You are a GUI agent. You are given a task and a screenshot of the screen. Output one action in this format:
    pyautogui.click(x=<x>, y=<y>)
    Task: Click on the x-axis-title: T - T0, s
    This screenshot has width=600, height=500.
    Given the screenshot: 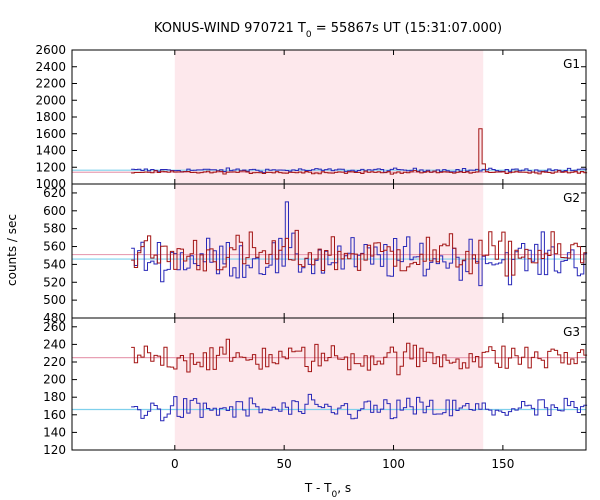 What is the action you would take?
    pyautogui.click(x=327, y=490)
    